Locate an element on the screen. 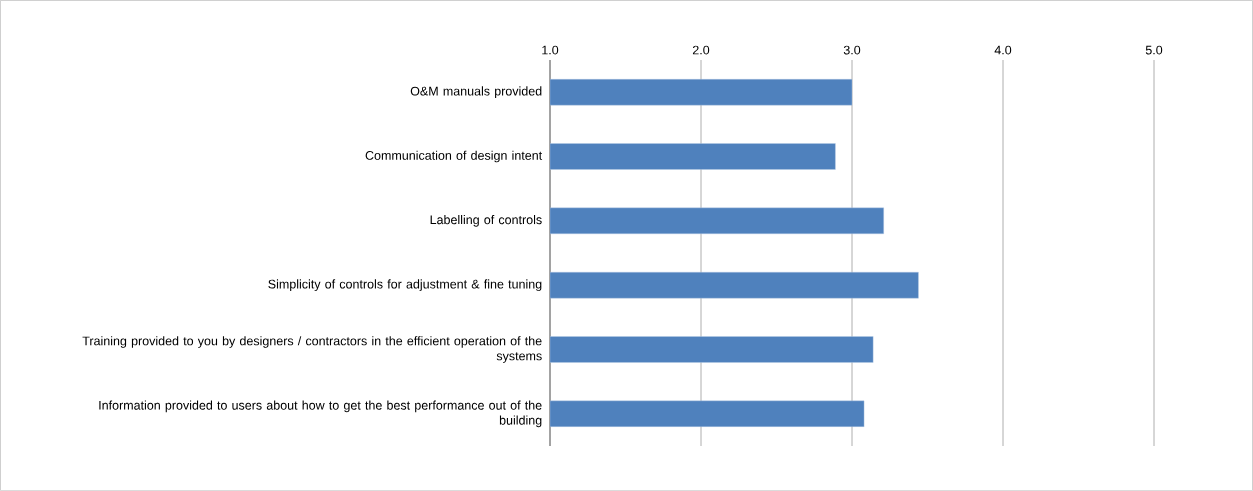  x-tick-label: 2.0 is located at coordinates (701, 50).